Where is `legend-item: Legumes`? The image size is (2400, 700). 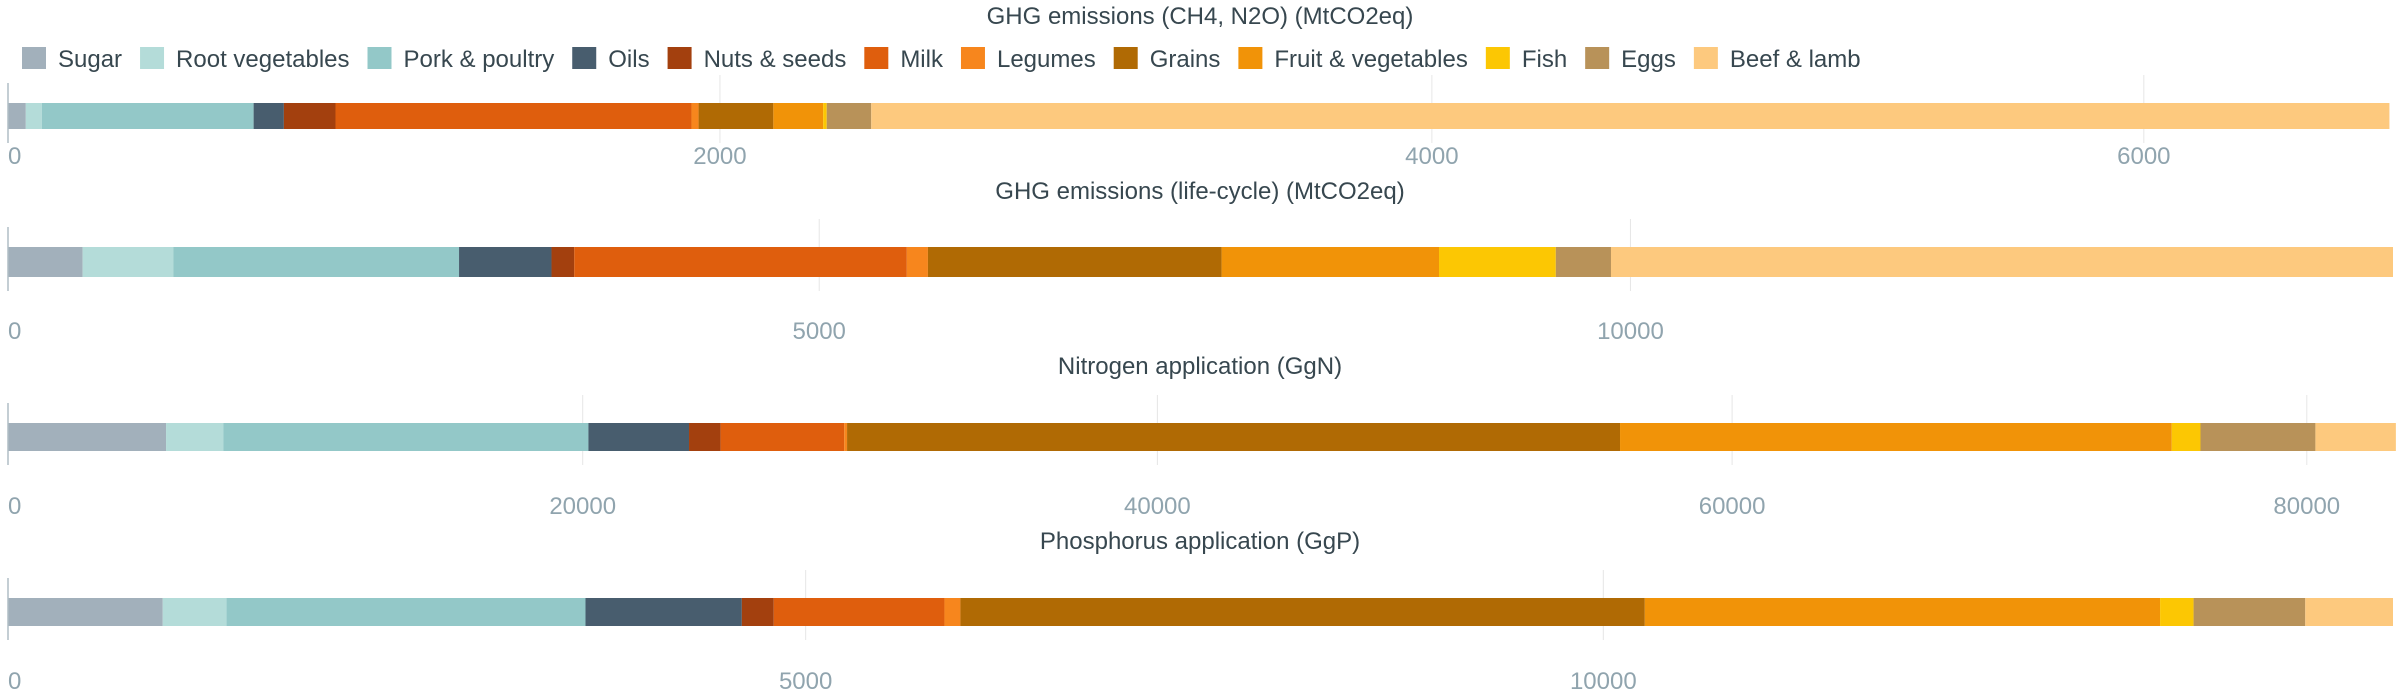 legend-item: Legumes is located at coordinates (1028, 59).